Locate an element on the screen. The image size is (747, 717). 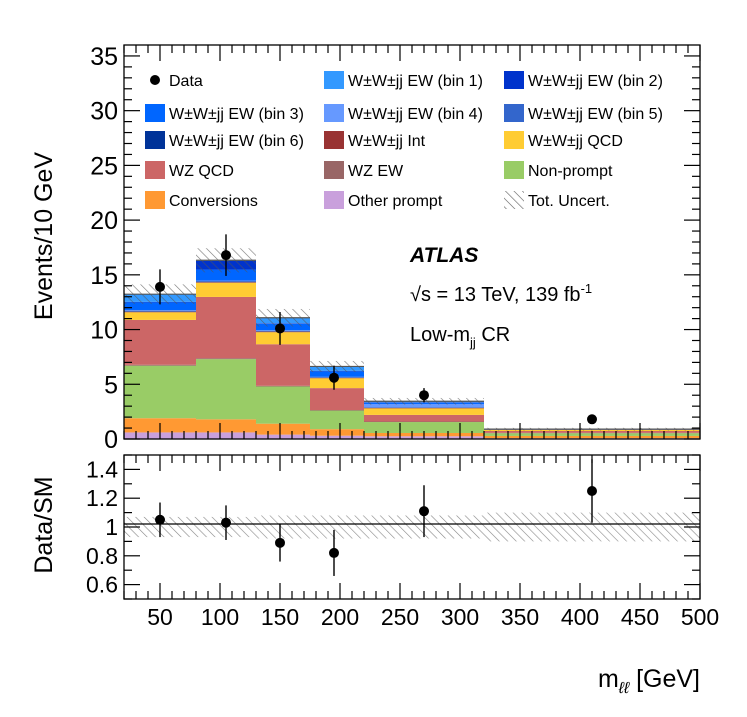
bar-np-bin5 is located at coordinates (424, 427).